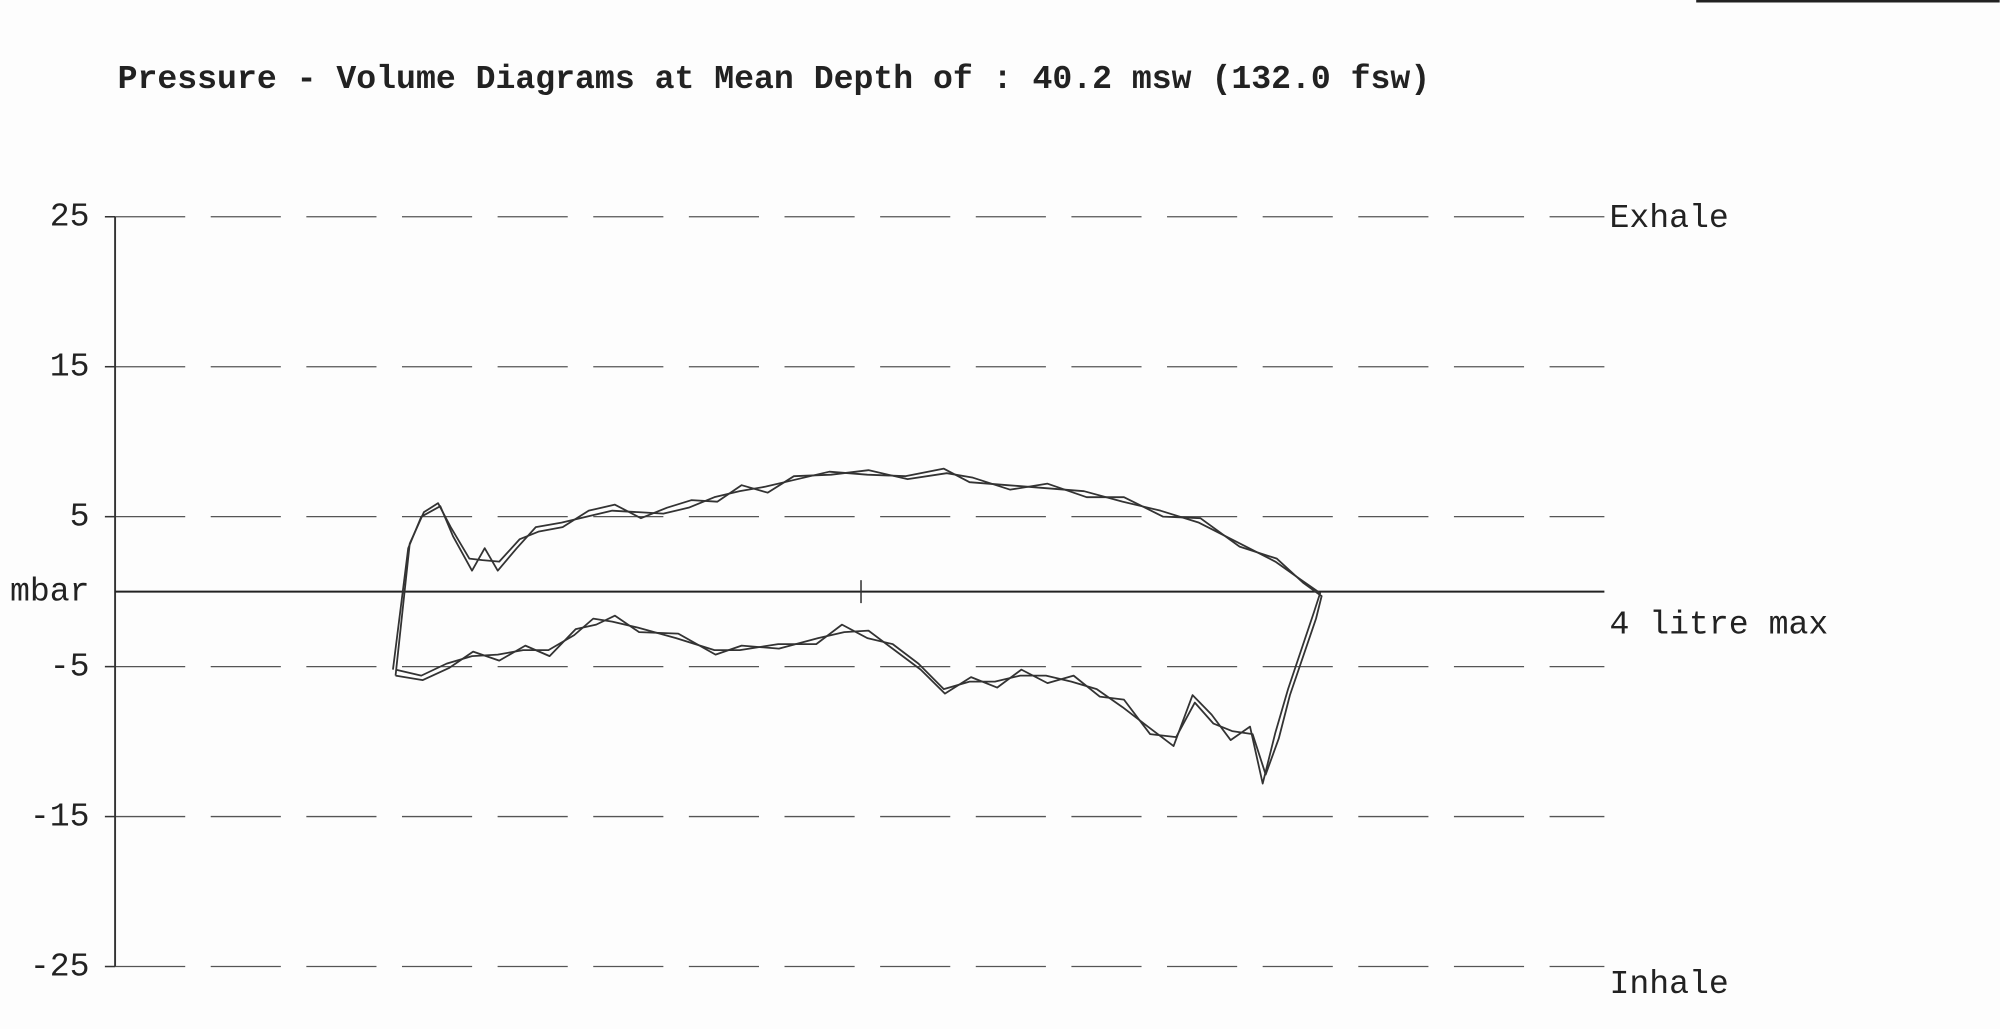 The image size is (2000, 1029). Describe the element at coordinates (70, 366) in the screenshot. I see `y-tick-label: 15` at that location.